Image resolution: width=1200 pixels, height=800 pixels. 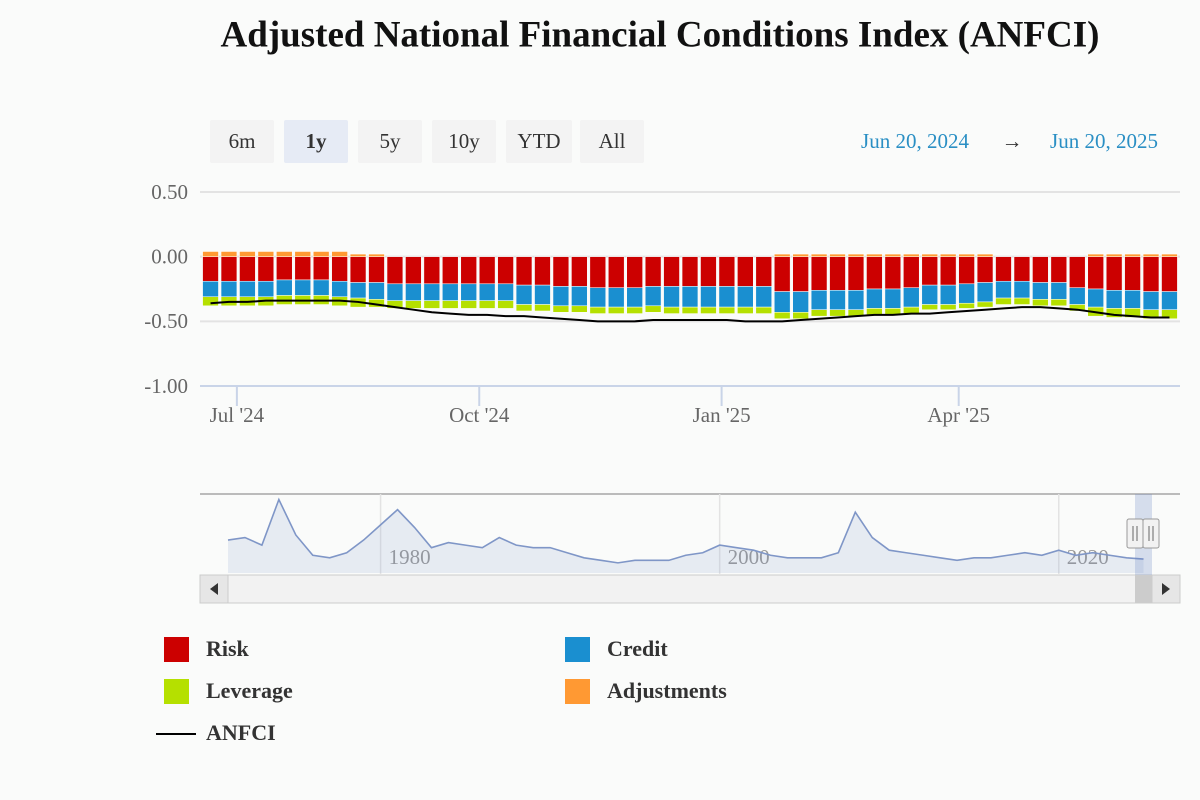 I want to click on legend-label: ANFCI, so click(x=241, y=732).